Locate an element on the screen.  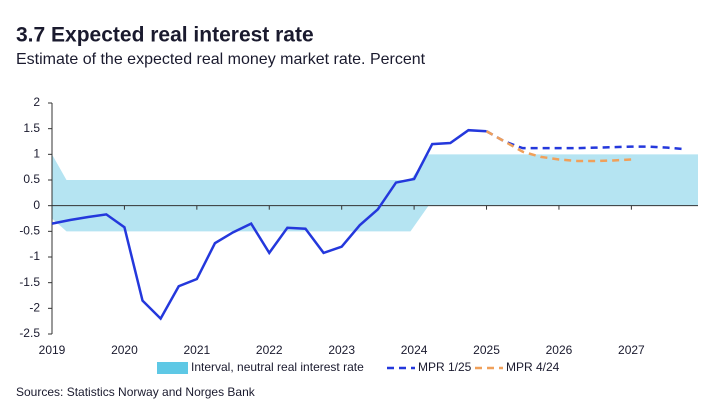
x-tick-label: 2025 is located at coordinates (486, 350).